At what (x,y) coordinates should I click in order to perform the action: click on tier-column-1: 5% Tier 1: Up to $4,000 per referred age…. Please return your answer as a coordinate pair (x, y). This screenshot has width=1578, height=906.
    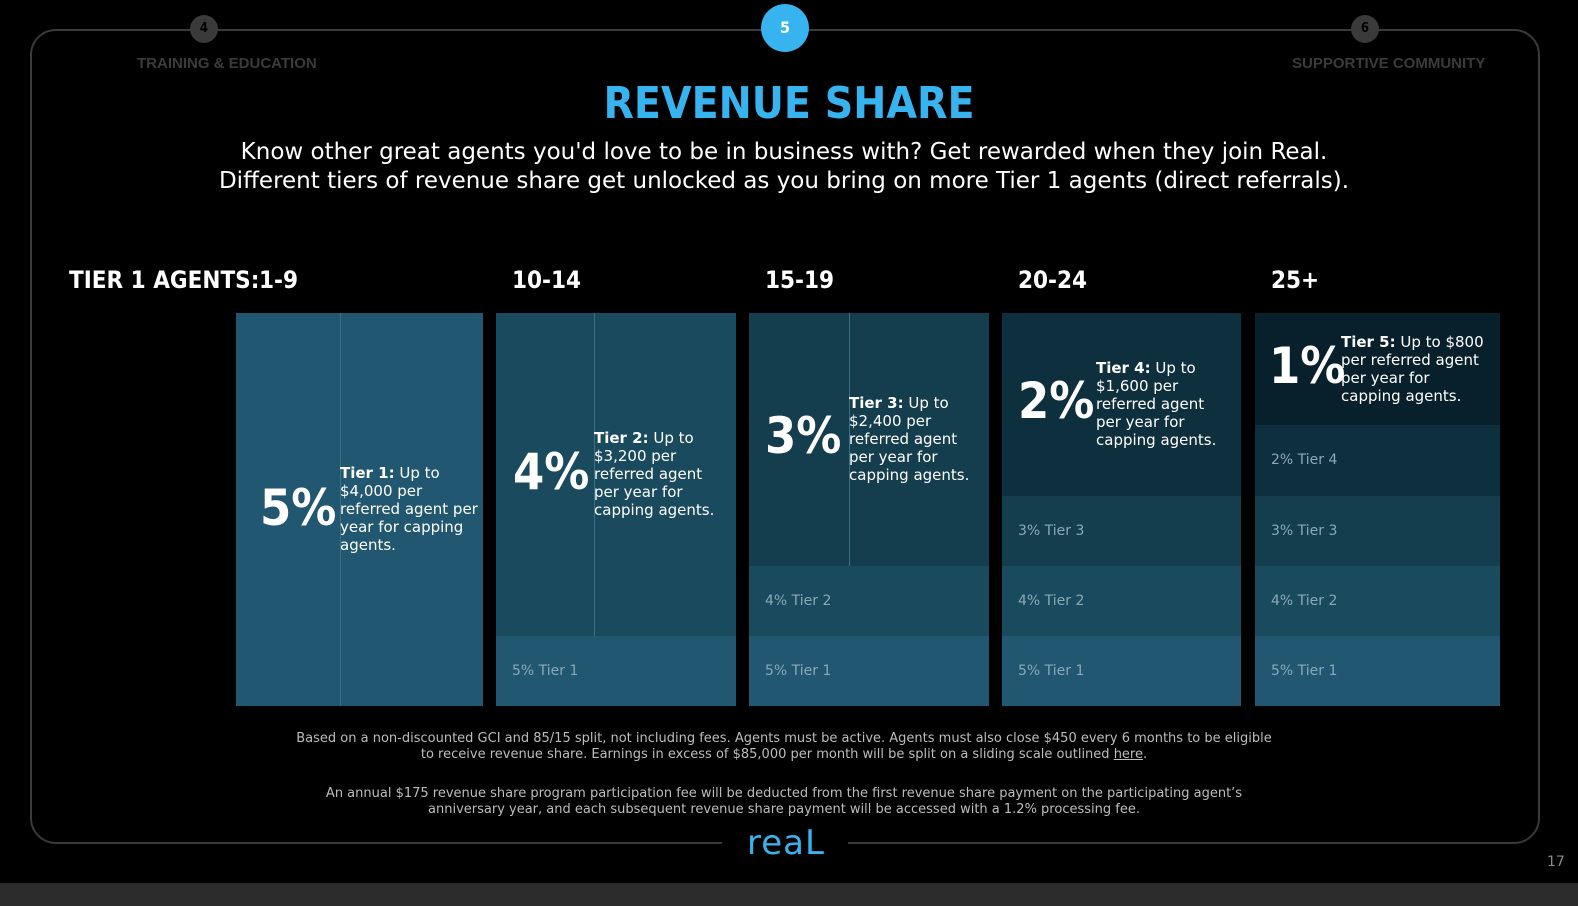
    Looking at the image, I should click on (359, 509).